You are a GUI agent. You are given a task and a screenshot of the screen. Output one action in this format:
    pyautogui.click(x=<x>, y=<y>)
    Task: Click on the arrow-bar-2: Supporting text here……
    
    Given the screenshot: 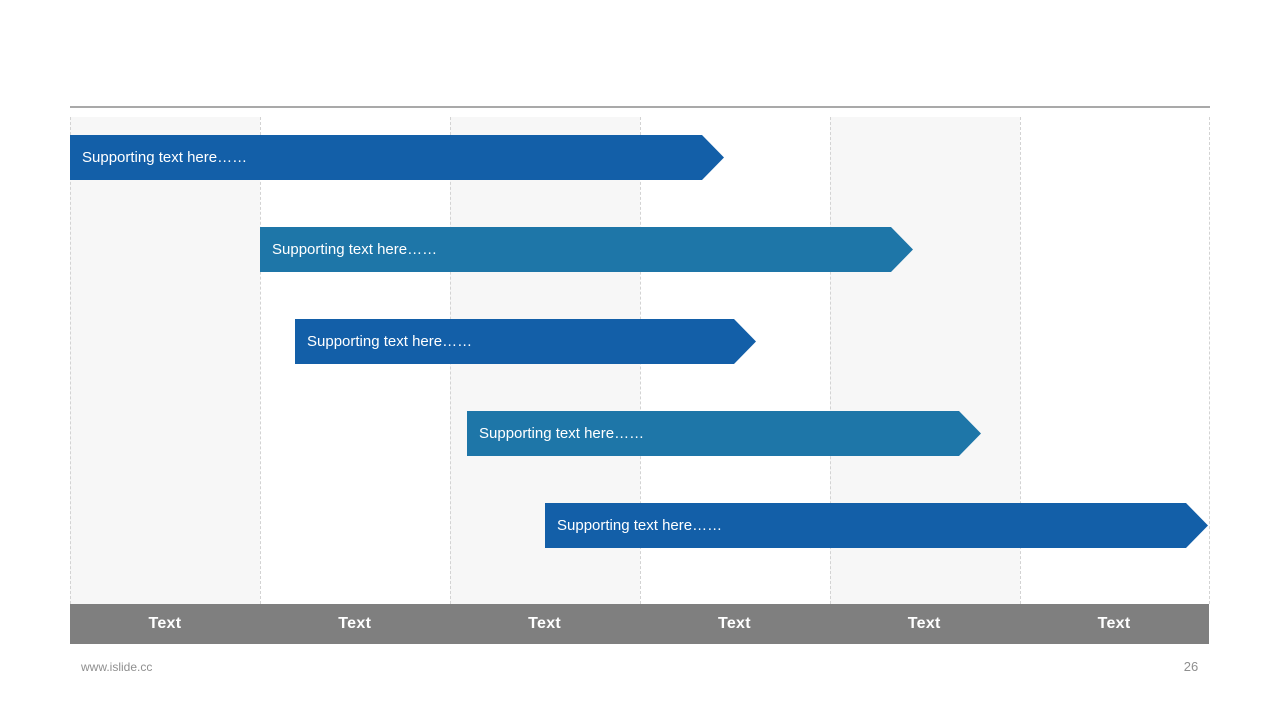 What is the action you would take?
    pyautogui.click(x=586, y=249)
    